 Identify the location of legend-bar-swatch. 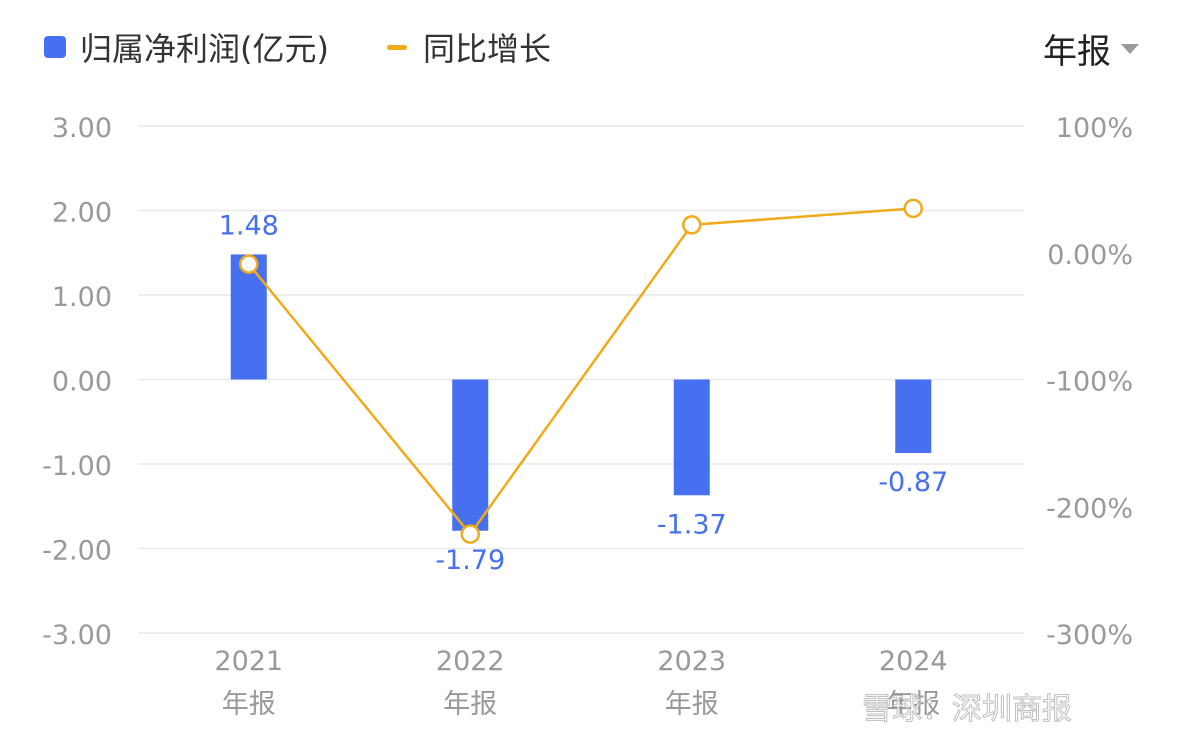
(55, 47).